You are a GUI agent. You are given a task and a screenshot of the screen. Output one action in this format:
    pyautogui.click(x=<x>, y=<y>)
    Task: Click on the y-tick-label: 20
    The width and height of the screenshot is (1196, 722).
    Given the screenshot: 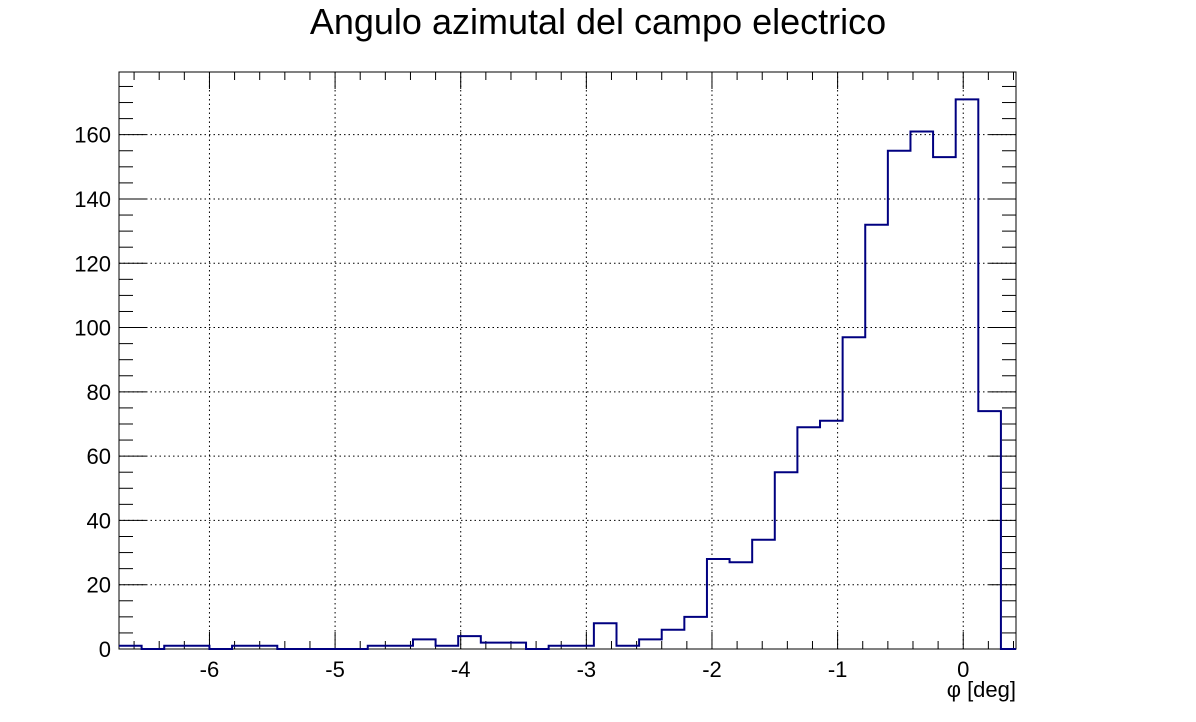 What is the action you would take?
    pyautogui.click(x=99, y=585)
    